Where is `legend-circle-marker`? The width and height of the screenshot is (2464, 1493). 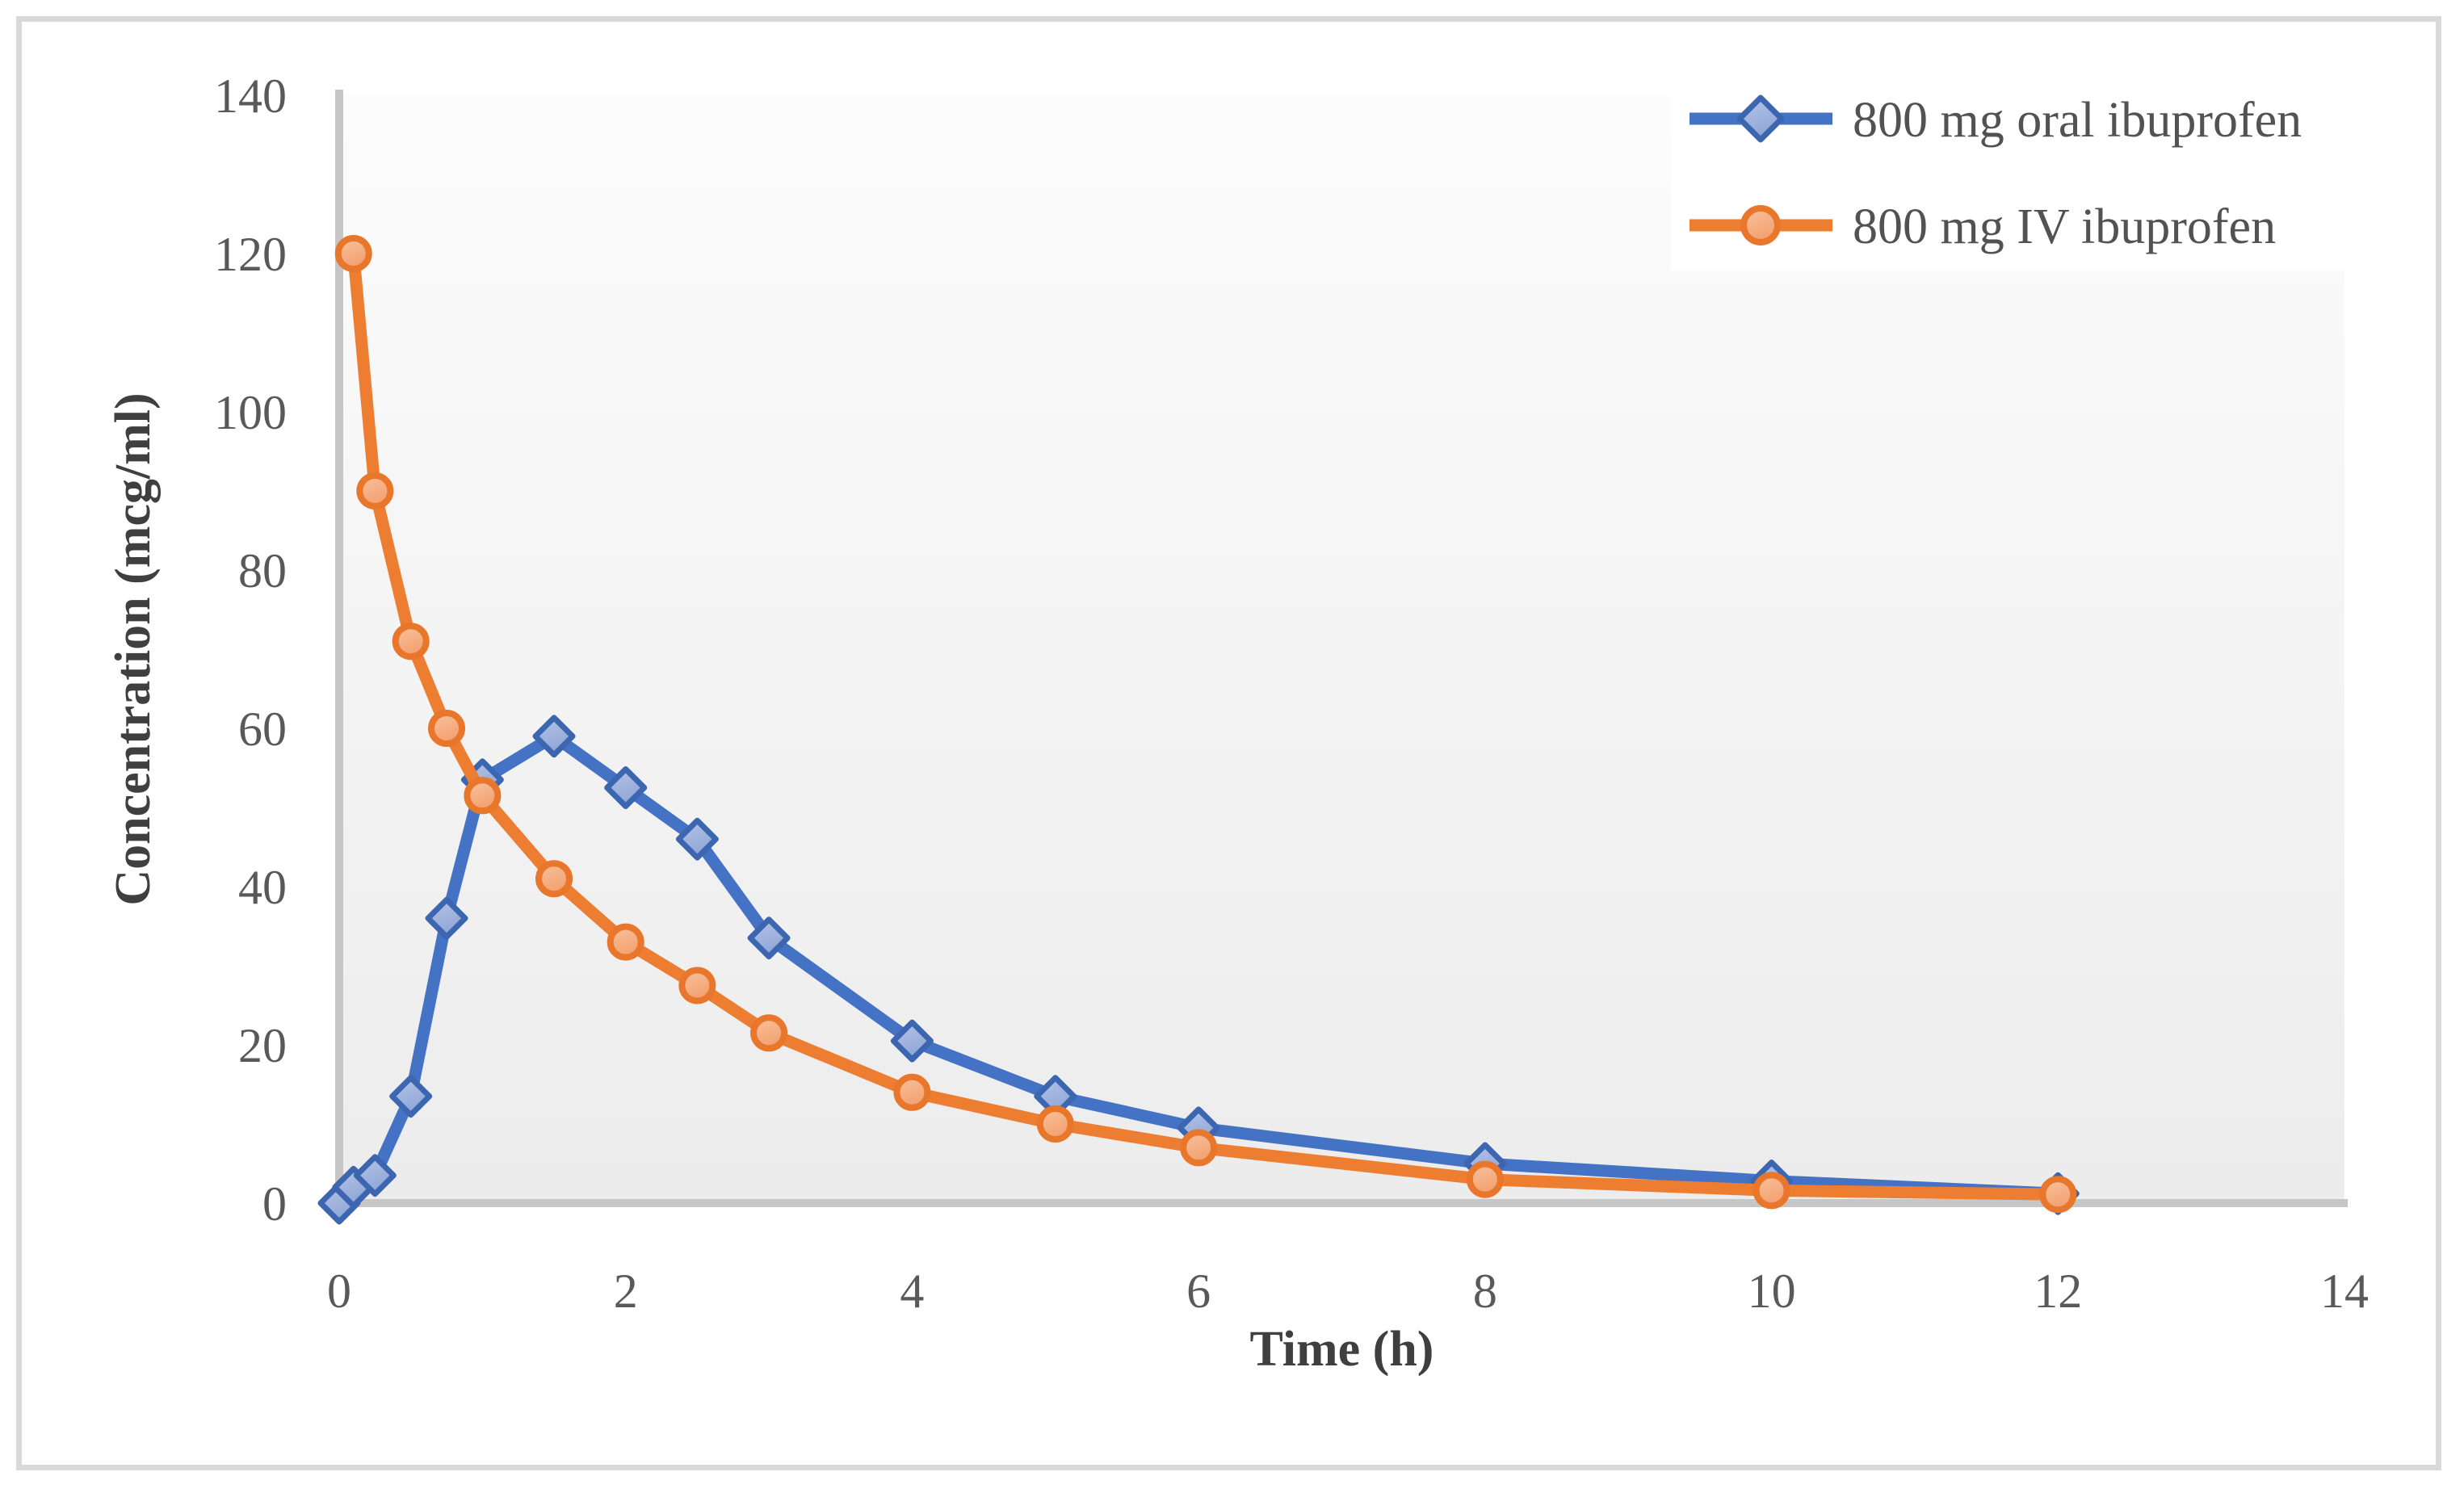
legend-circle-marker is located at coordinates (1760, 225).